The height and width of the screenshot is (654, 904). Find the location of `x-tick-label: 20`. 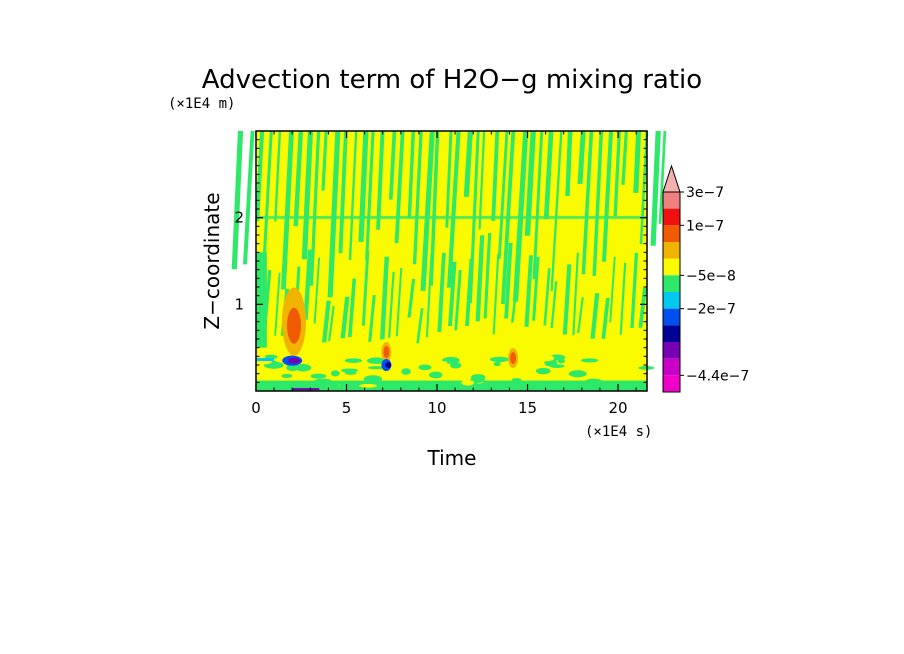

x-tick-label: 20 is located at coordinates (617, 408).